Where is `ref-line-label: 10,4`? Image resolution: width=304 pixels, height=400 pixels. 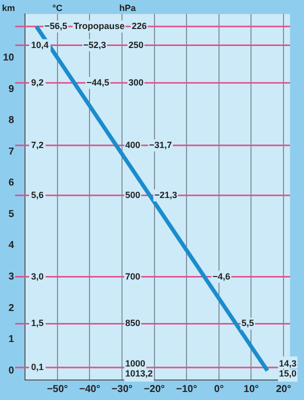 ref-line-label: 10,4 is located at coordinates (40, 45).